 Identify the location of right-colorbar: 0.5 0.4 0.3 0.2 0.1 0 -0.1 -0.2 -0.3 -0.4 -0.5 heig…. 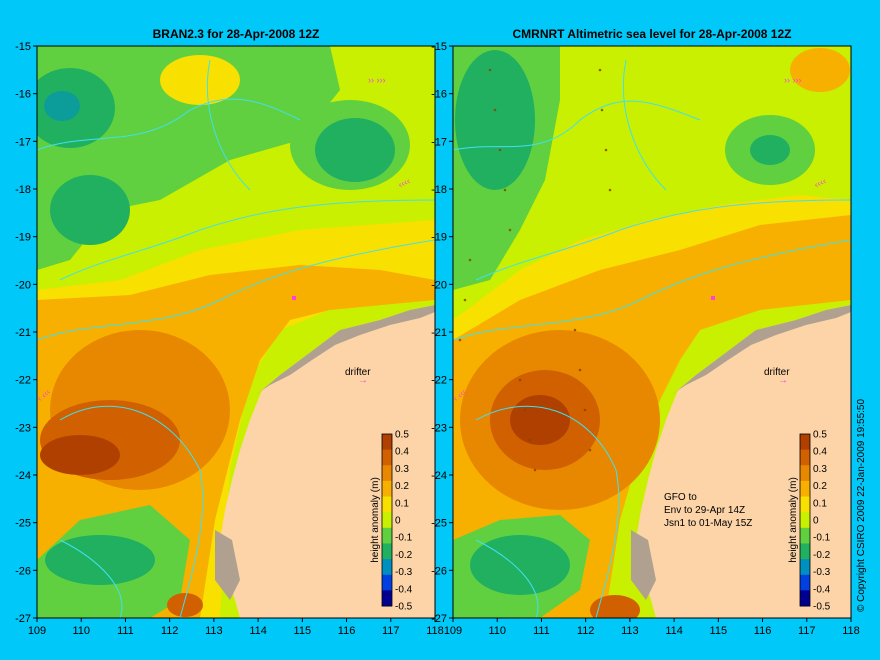
(809, 521).